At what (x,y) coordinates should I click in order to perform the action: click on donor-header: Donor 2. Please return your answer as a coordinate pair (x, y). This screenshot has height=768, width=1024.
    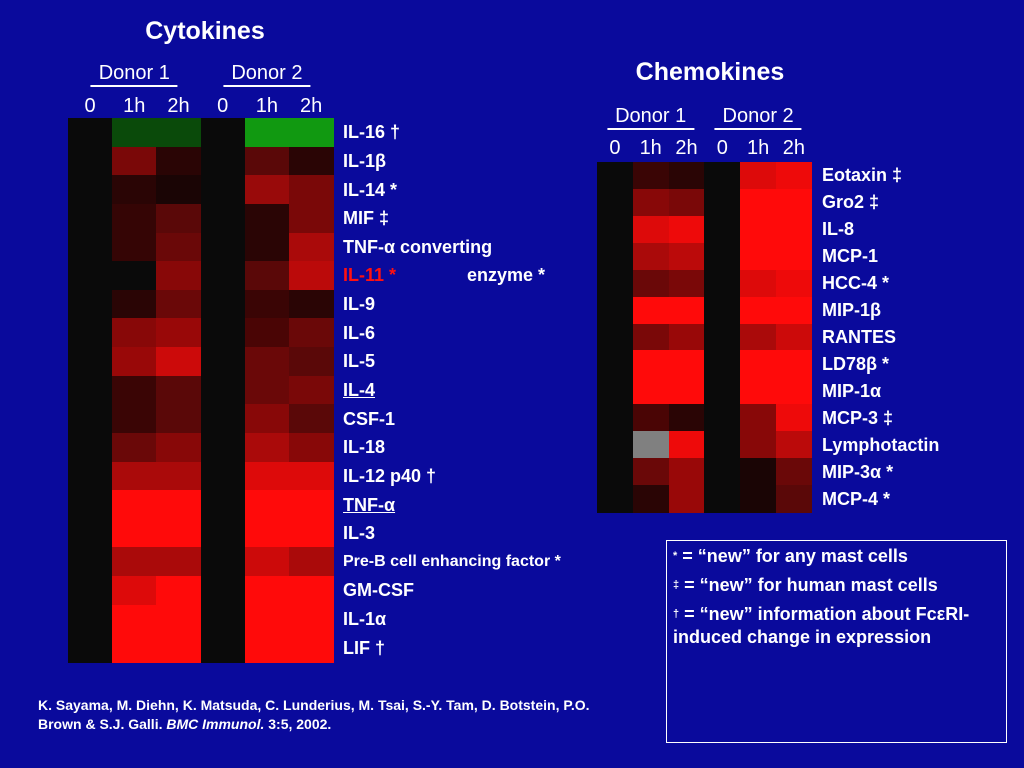
    Looking at the image, I should click on (758, 117).